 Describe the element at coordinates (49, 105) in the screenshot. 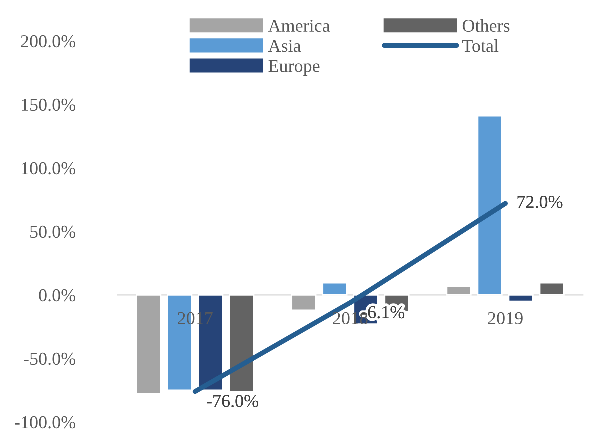

I see `y-tick-label: 150.0%` at that location.